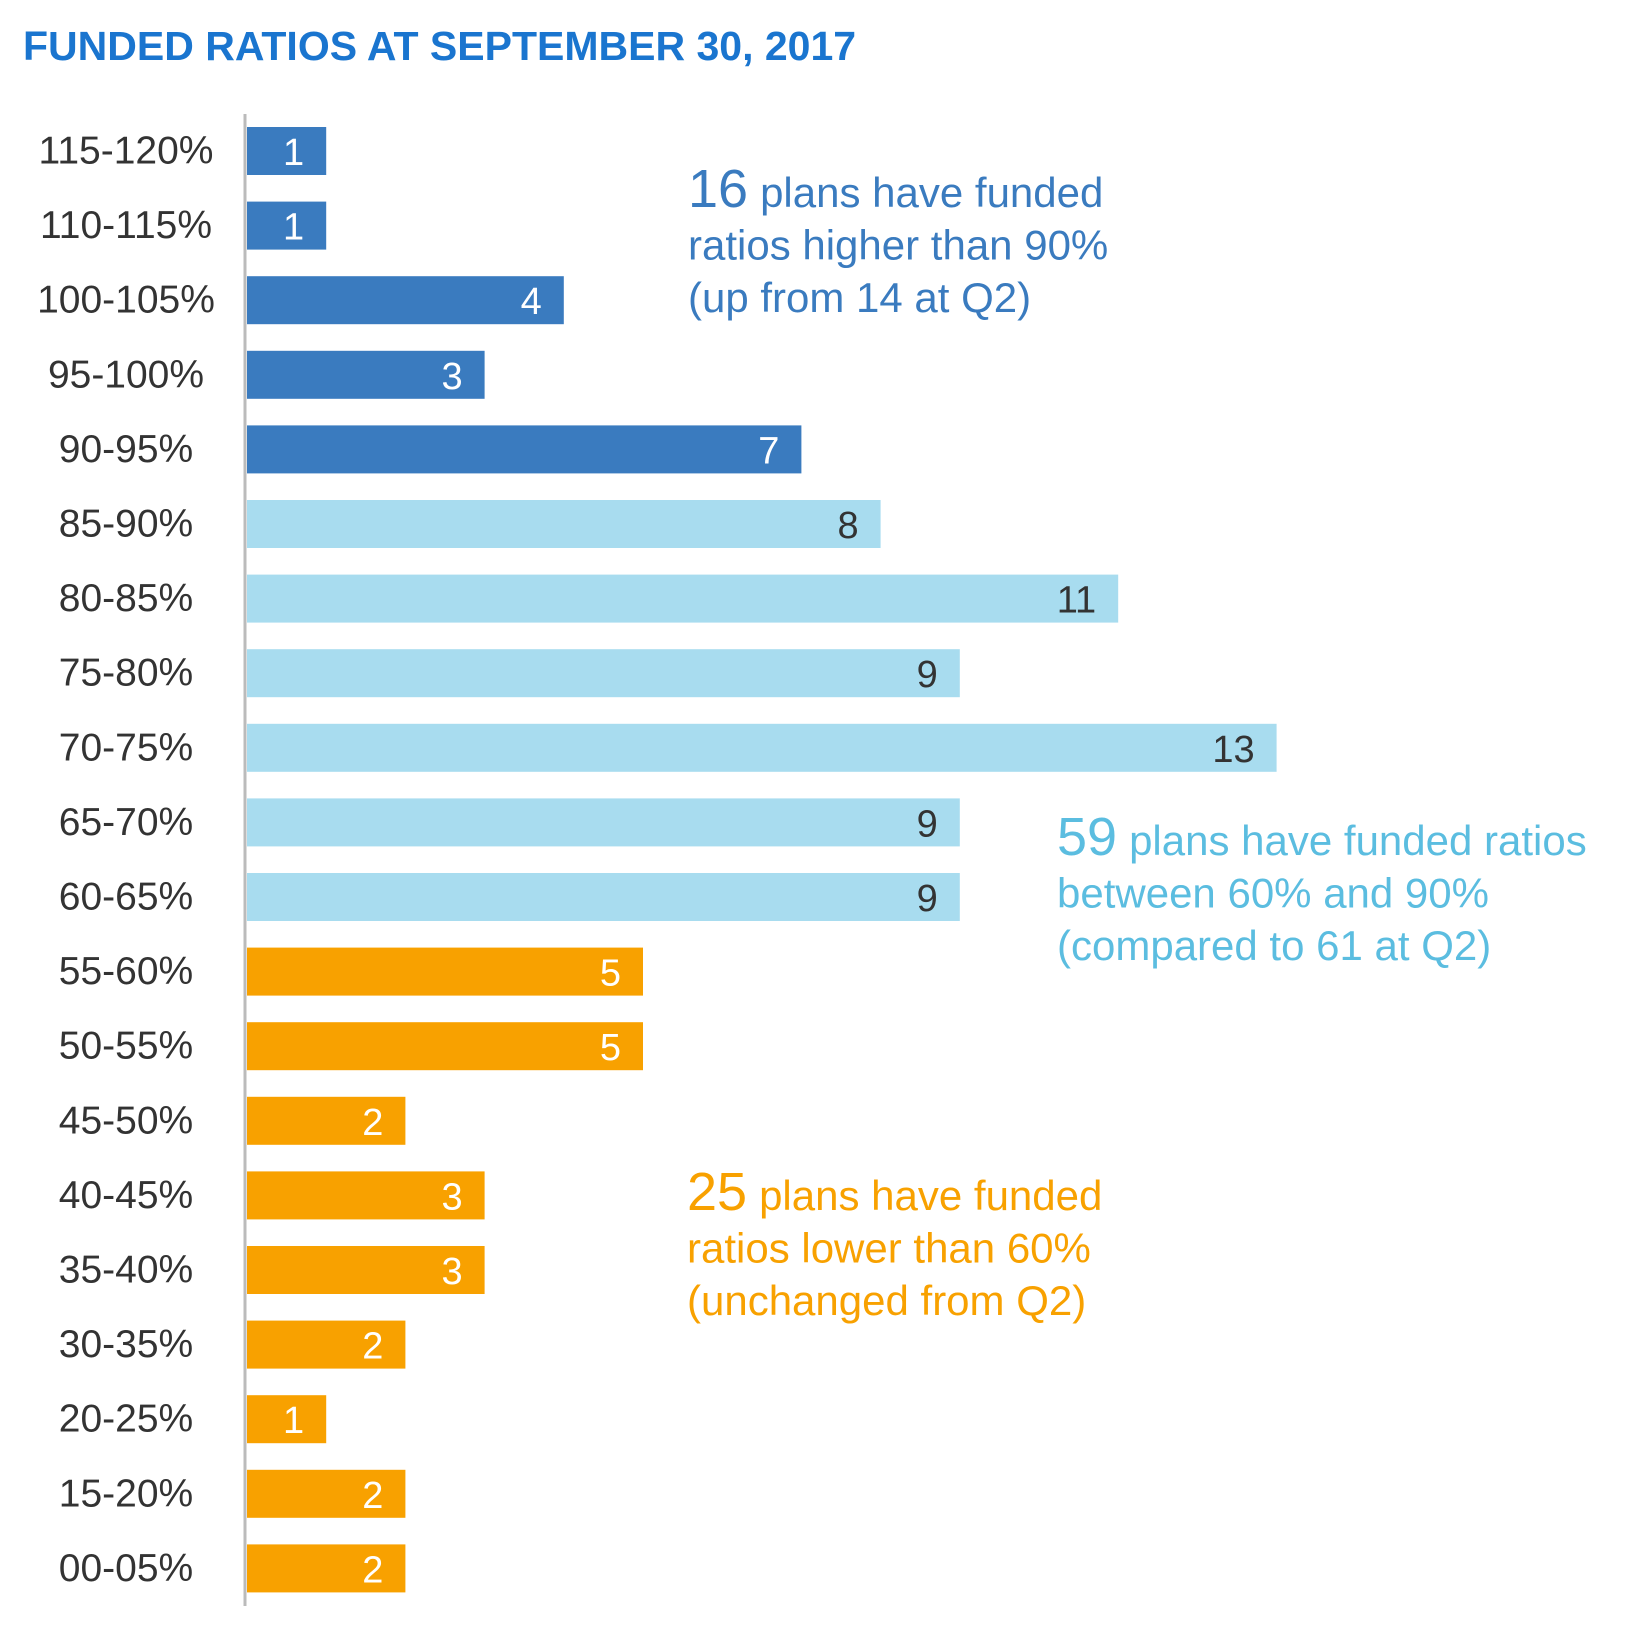 This screenshot has width=1643, height=1632. Describe the element at coordinates (1273, 893) in the screenshot. I see `annotation-text: between 60% and 90%` at that location.